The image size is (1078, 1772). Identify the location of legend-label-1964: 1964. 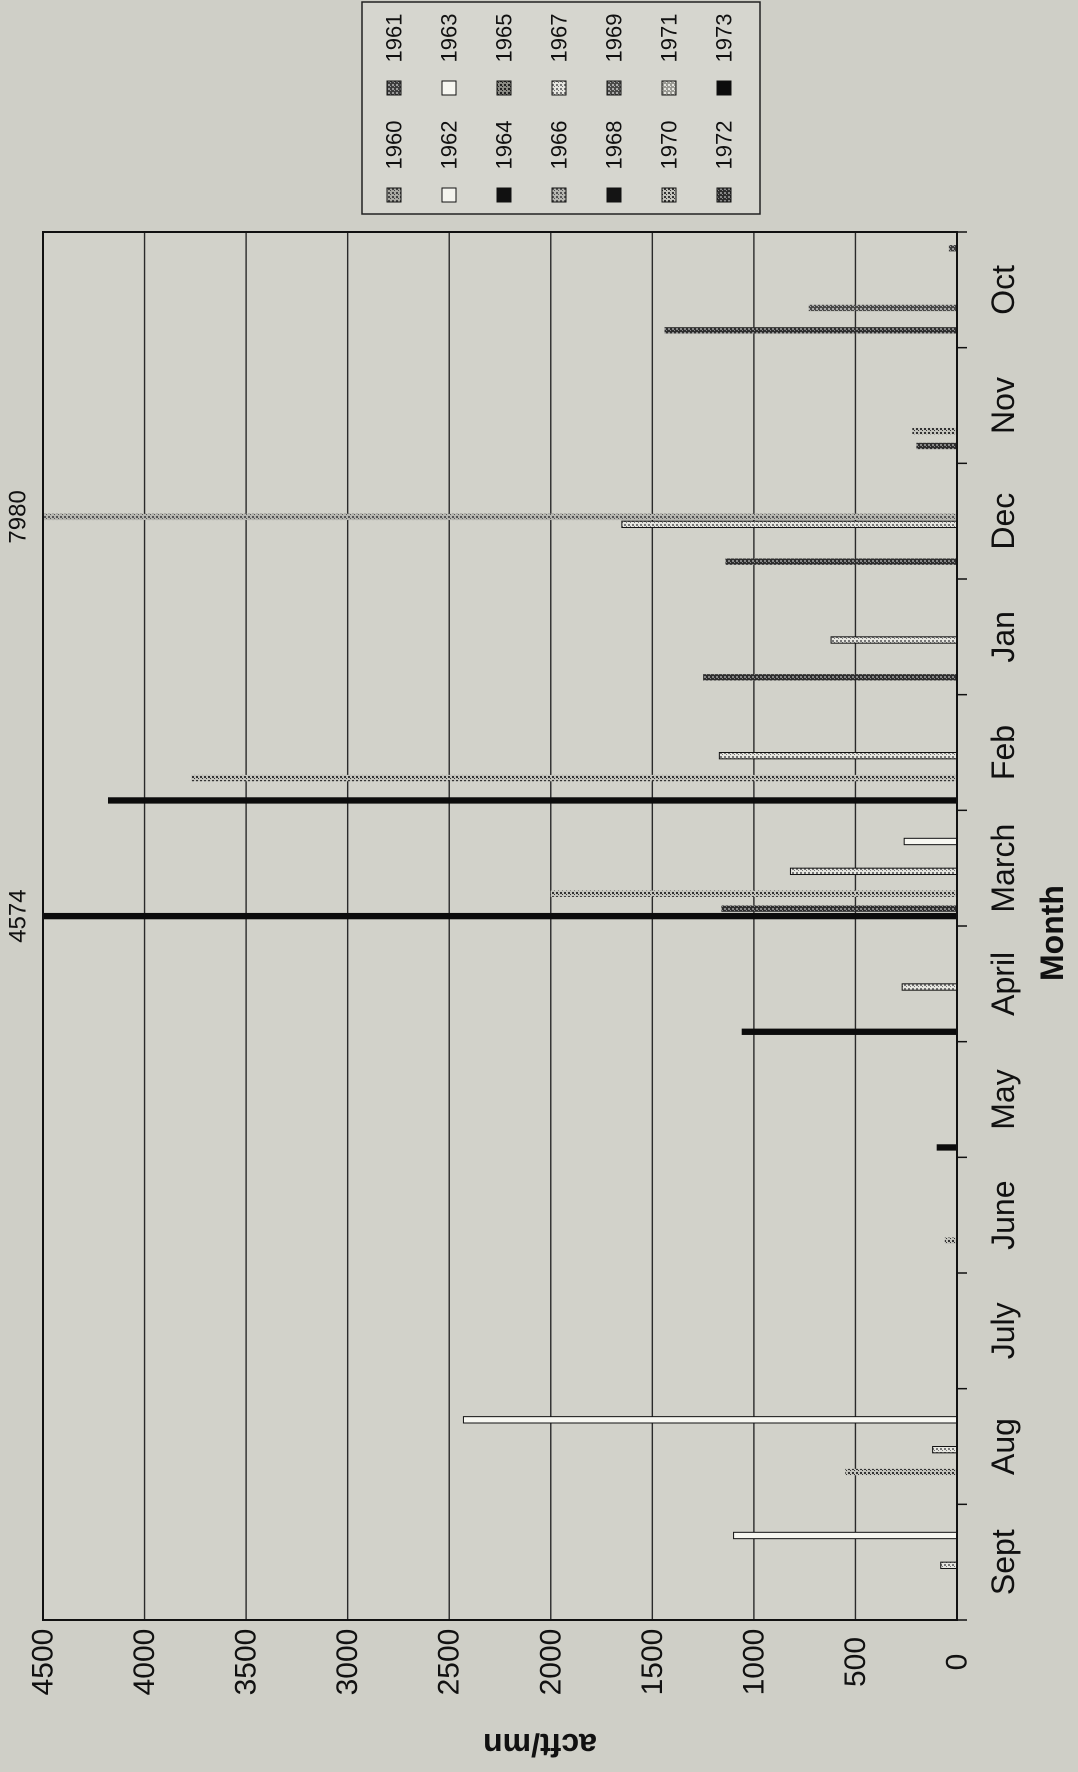
(504, 145).